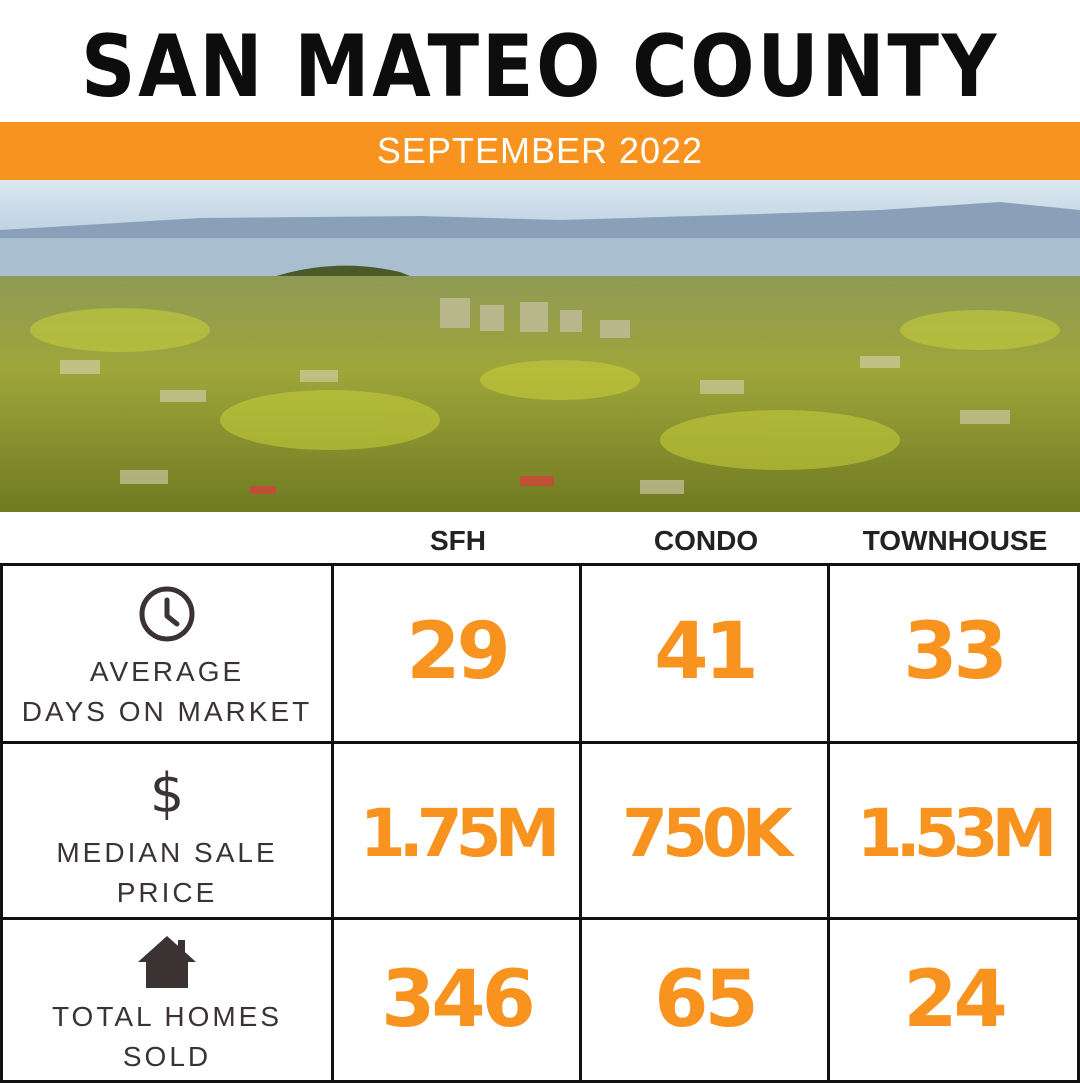 Image resolution: width=1080 pixels, height=1083 pixels. I want to click on value-cell: 24, so click(955, 1001).